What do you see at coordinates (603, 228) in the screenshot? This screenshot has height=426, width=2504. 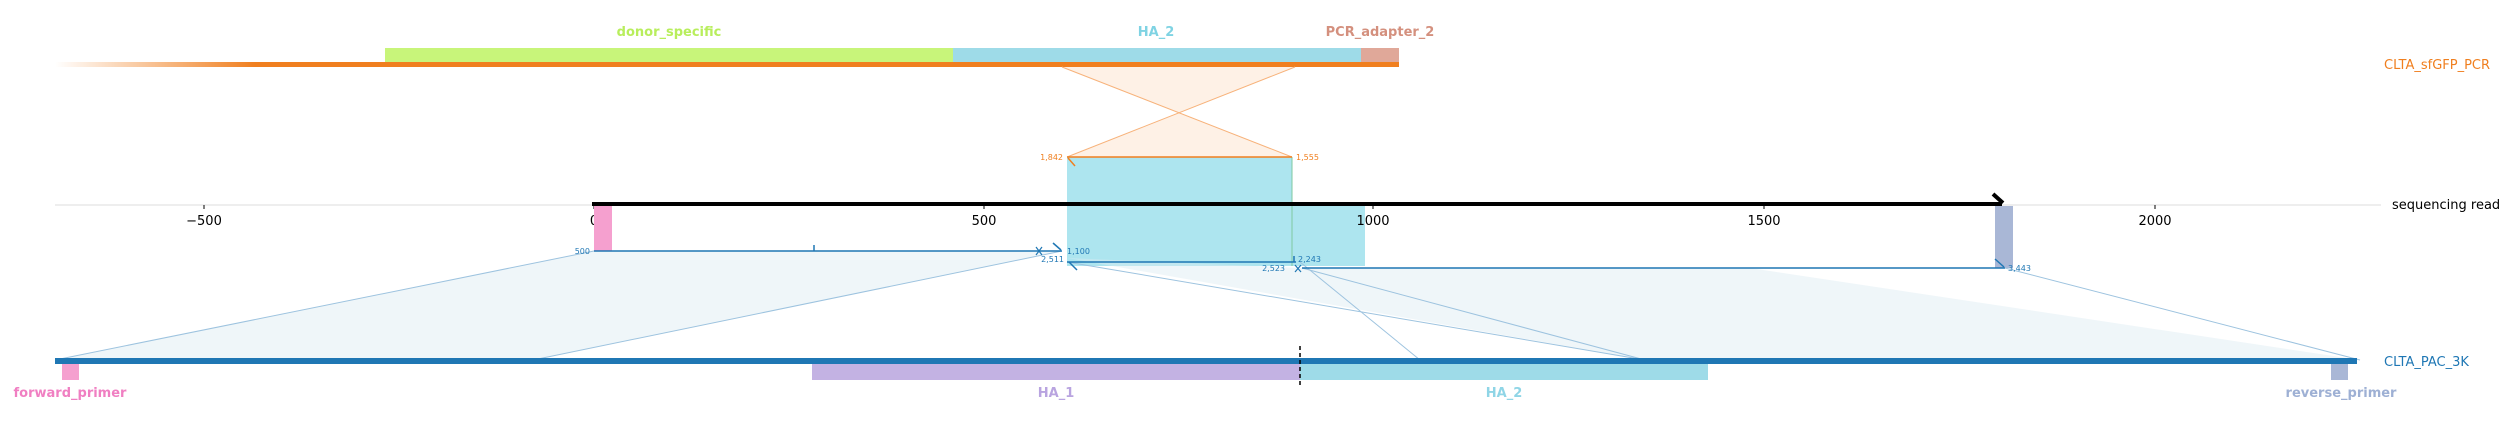 I see `read-forward-primer-mark` at bounding box center [603, 228].